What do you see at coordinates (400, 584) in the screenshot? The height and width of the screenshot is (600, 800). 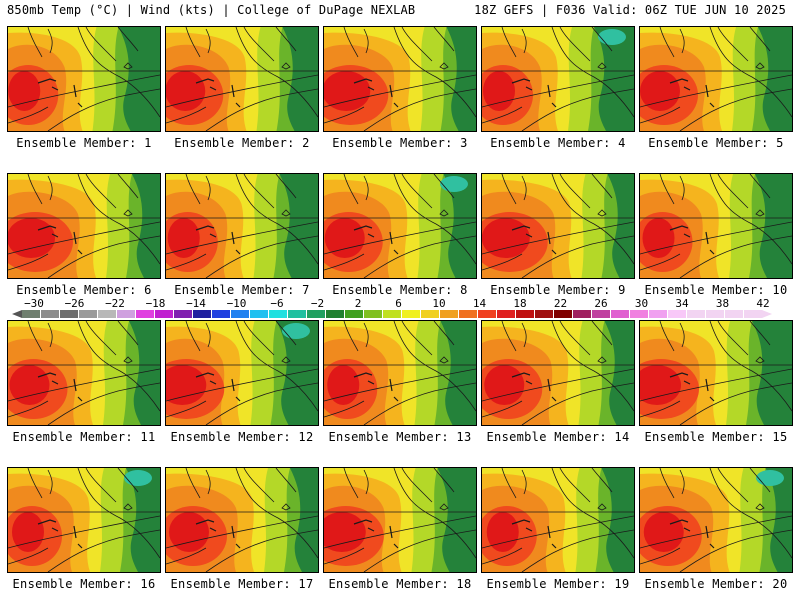 I see `ensemble-member-label: Ensemble Member: 18` at bounding box center [400, 584].